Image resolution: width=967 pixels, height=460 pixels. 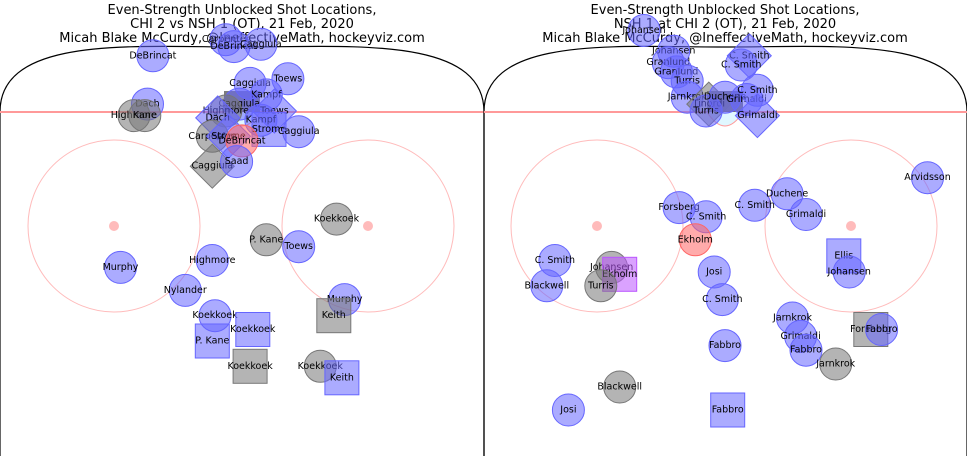 I want to click on chart-title-line: CHI 2 vs NSH 1 (OT), 21 Feb, 2020, so click(x=242, y=24).